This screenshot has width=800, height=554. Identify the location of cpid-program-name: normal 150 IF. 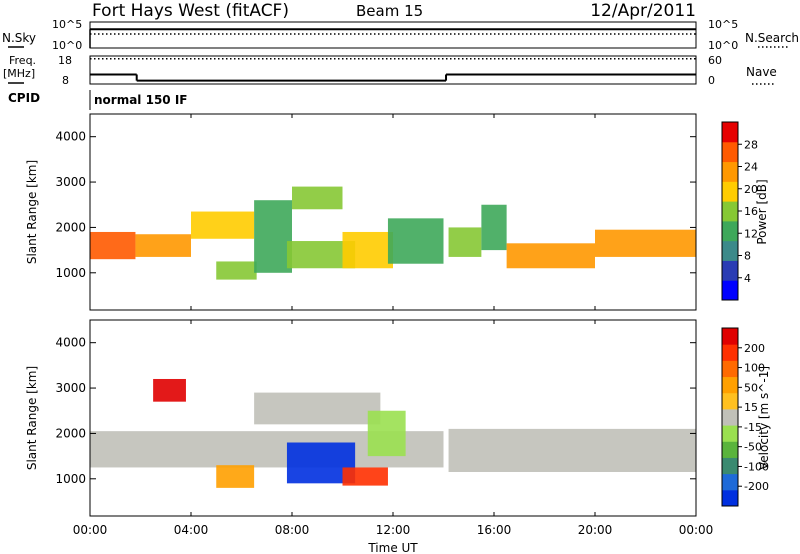
(141, 100).